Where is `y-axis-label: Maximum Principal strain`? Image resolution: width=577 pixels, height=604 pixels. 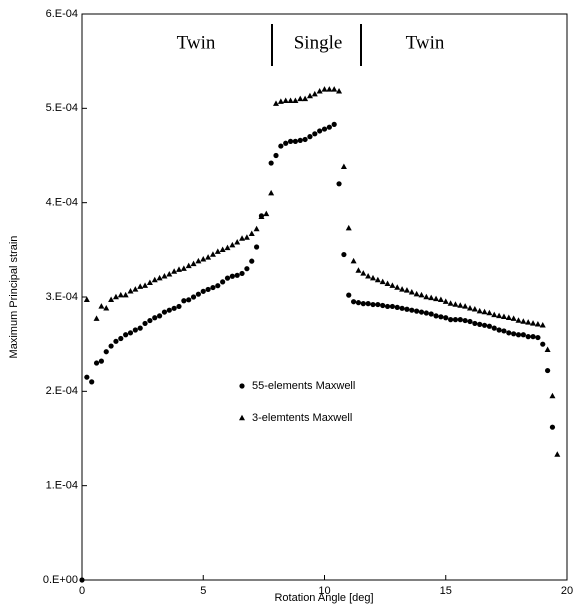
y-axis-label: Maximum Principal strain is located at coordinates (14, 297).